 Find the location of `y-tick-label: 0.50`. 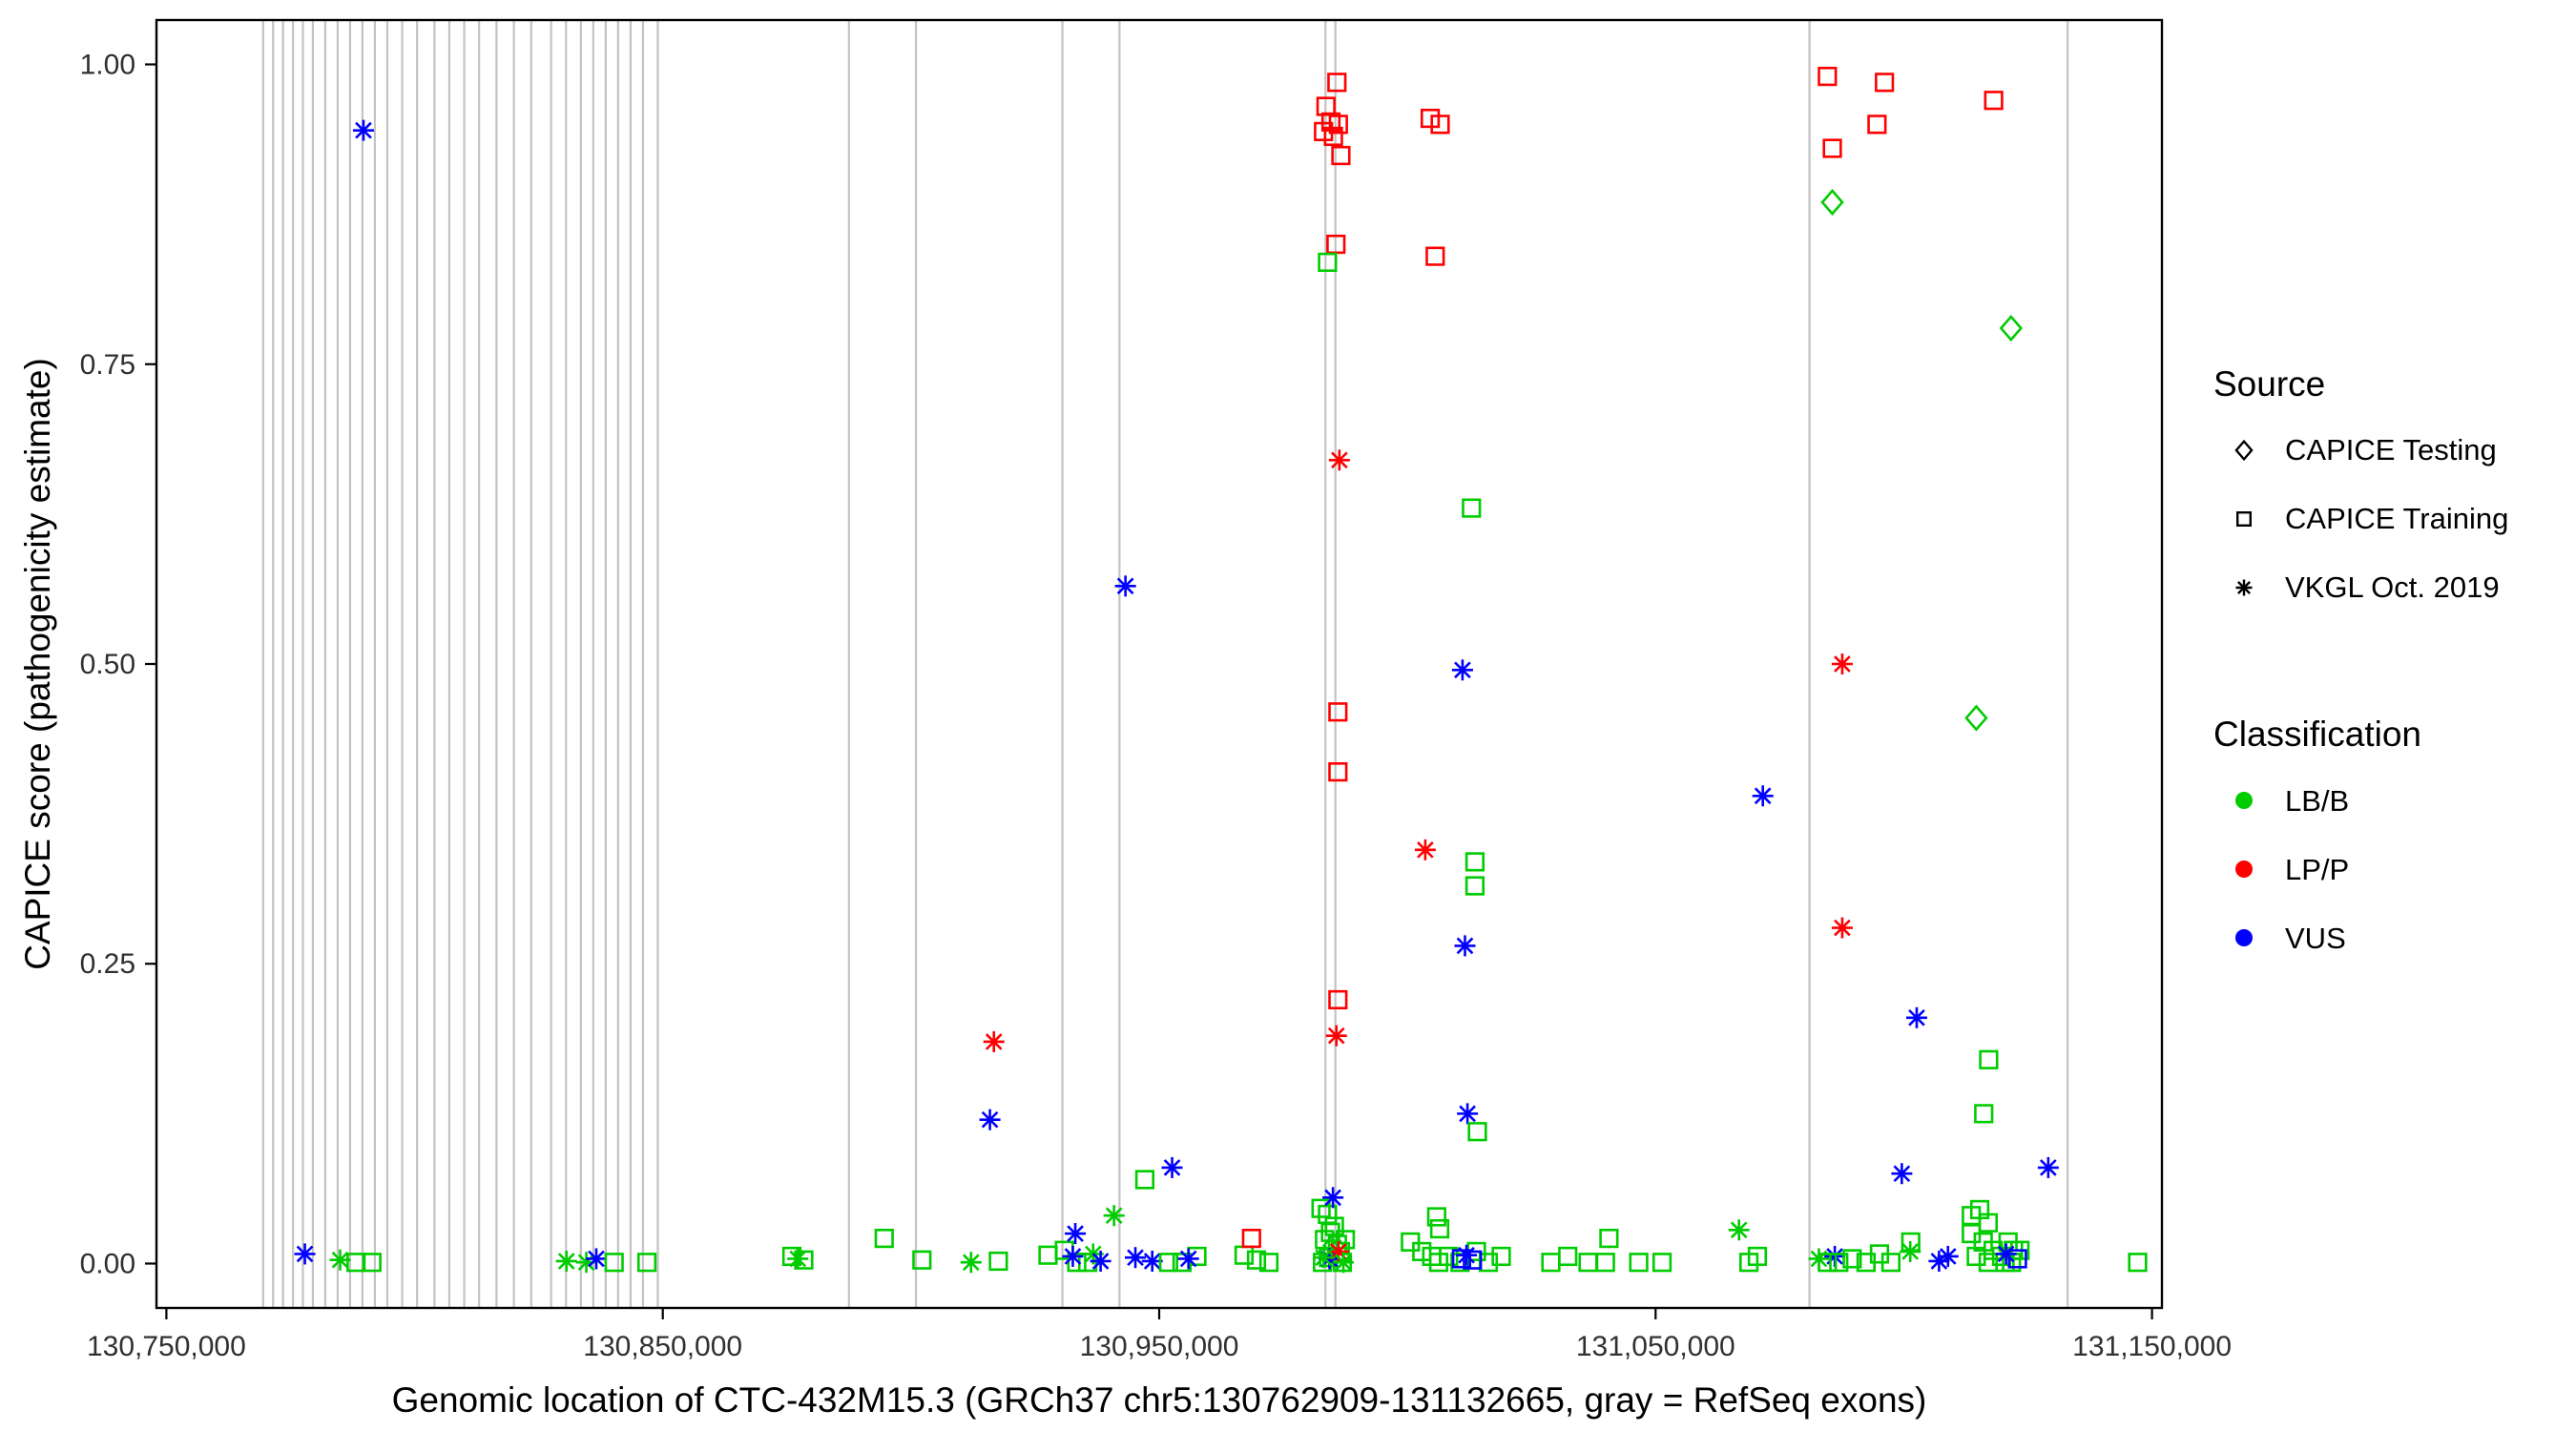

y-tick-label: 0.50 is located at coordinates (107, 664).